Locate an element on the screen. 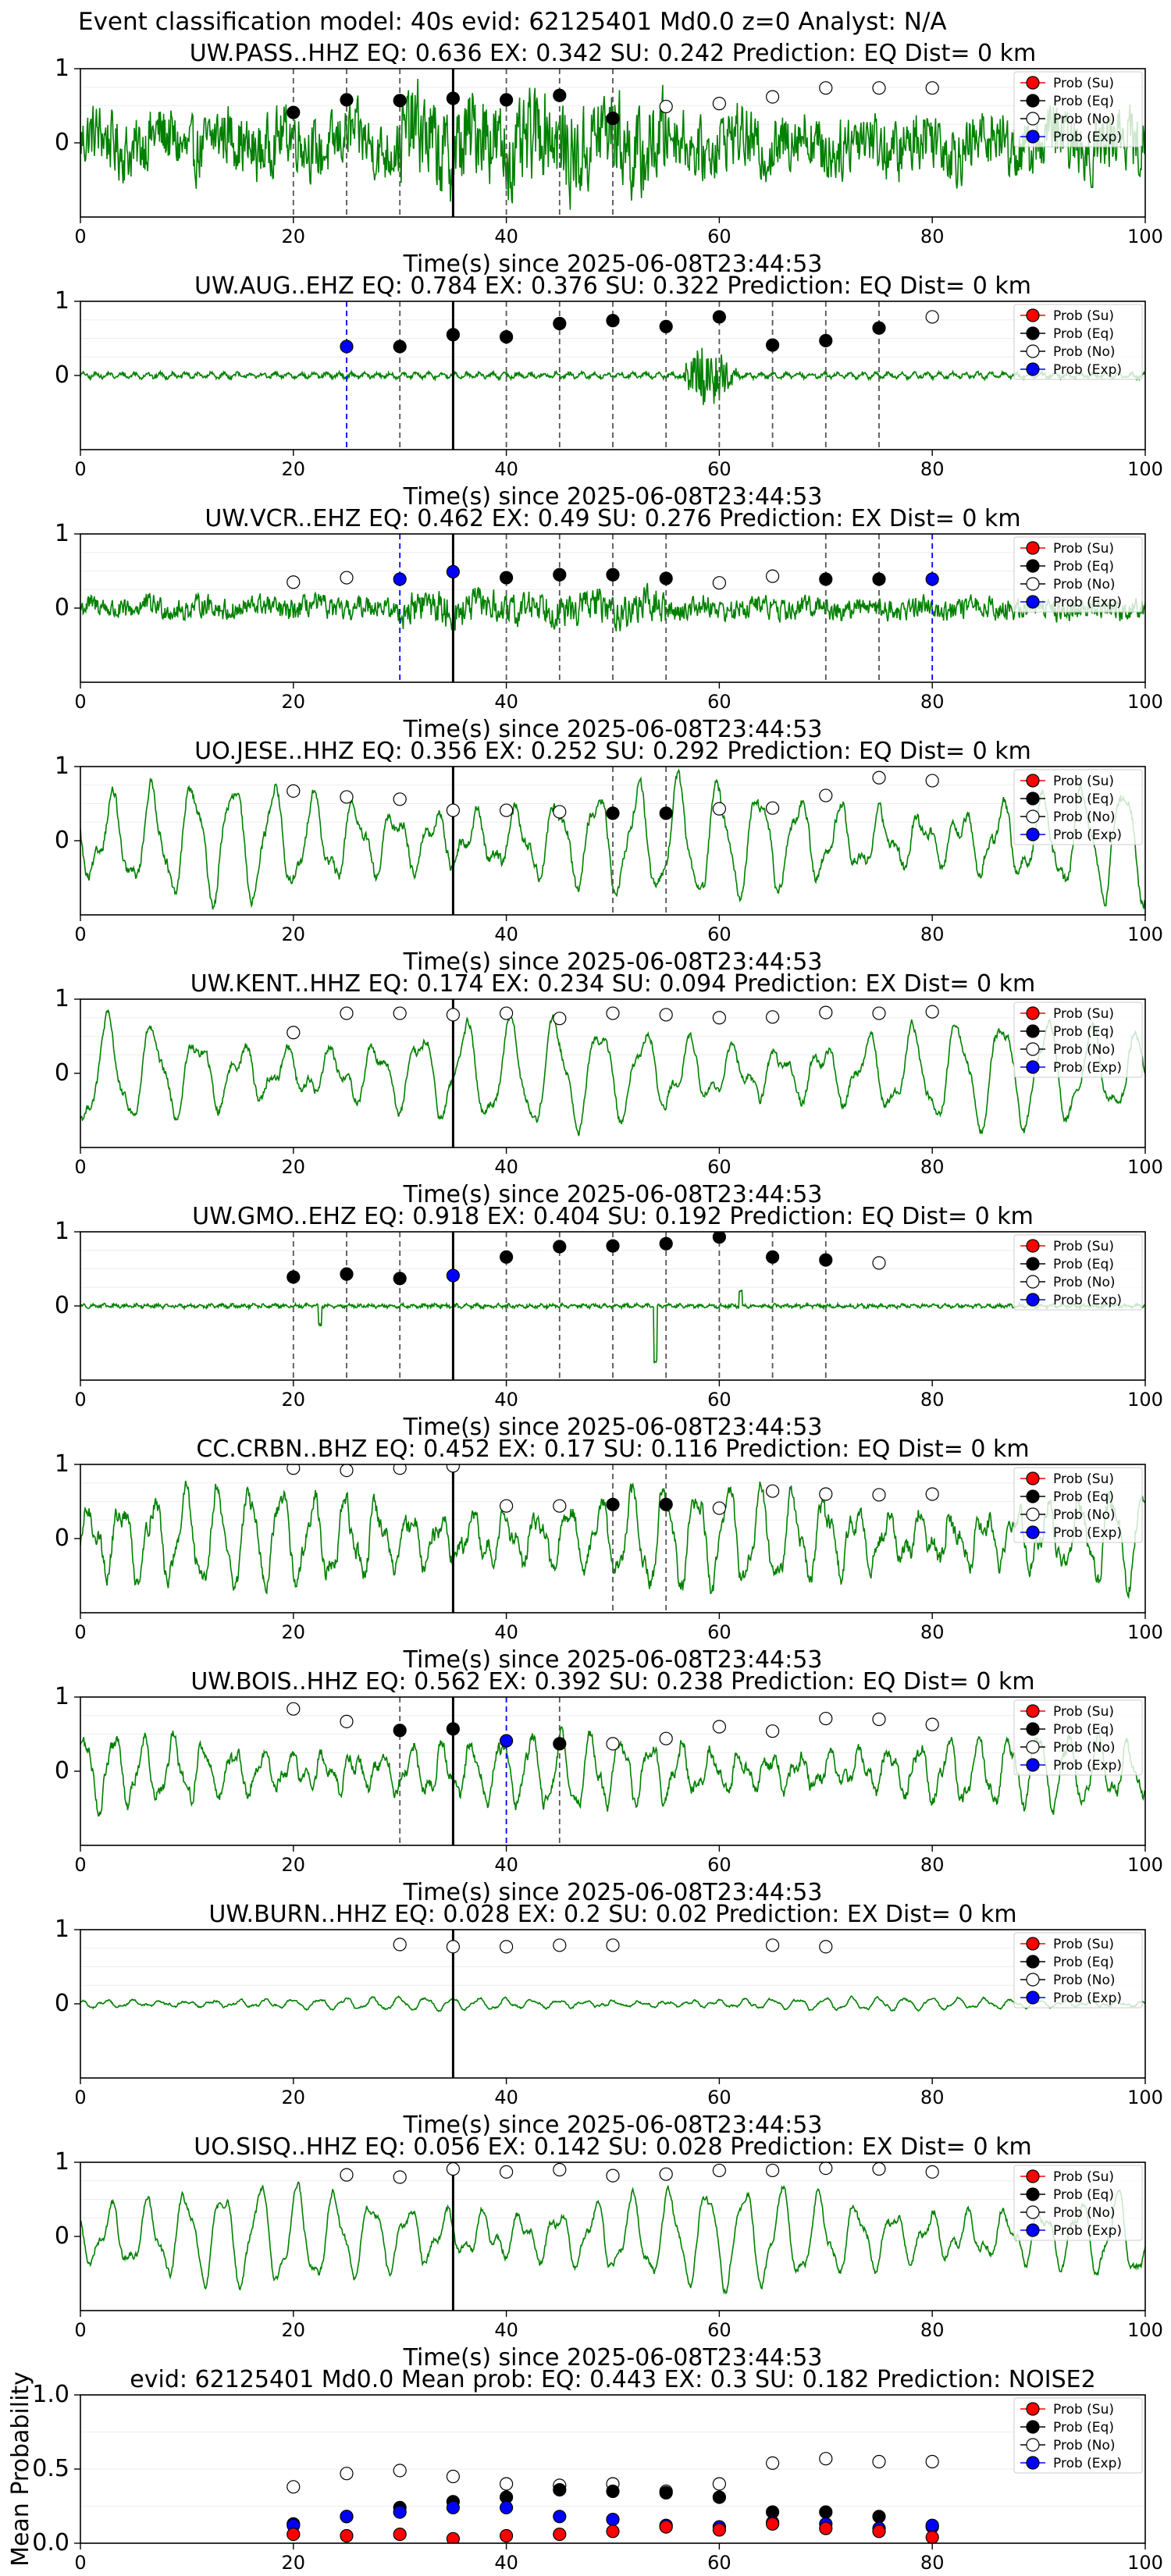  legend-marker-exp is located at coordinates (1033, 2463).